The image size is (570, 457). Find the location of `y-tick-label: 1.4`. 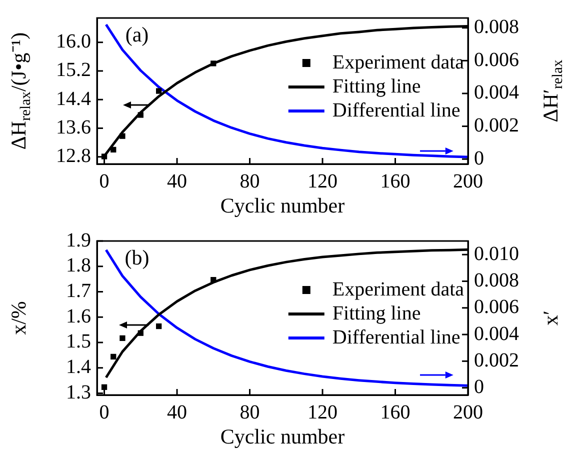

y-tick-label: 1.4 is located at coordinates (78, 367).